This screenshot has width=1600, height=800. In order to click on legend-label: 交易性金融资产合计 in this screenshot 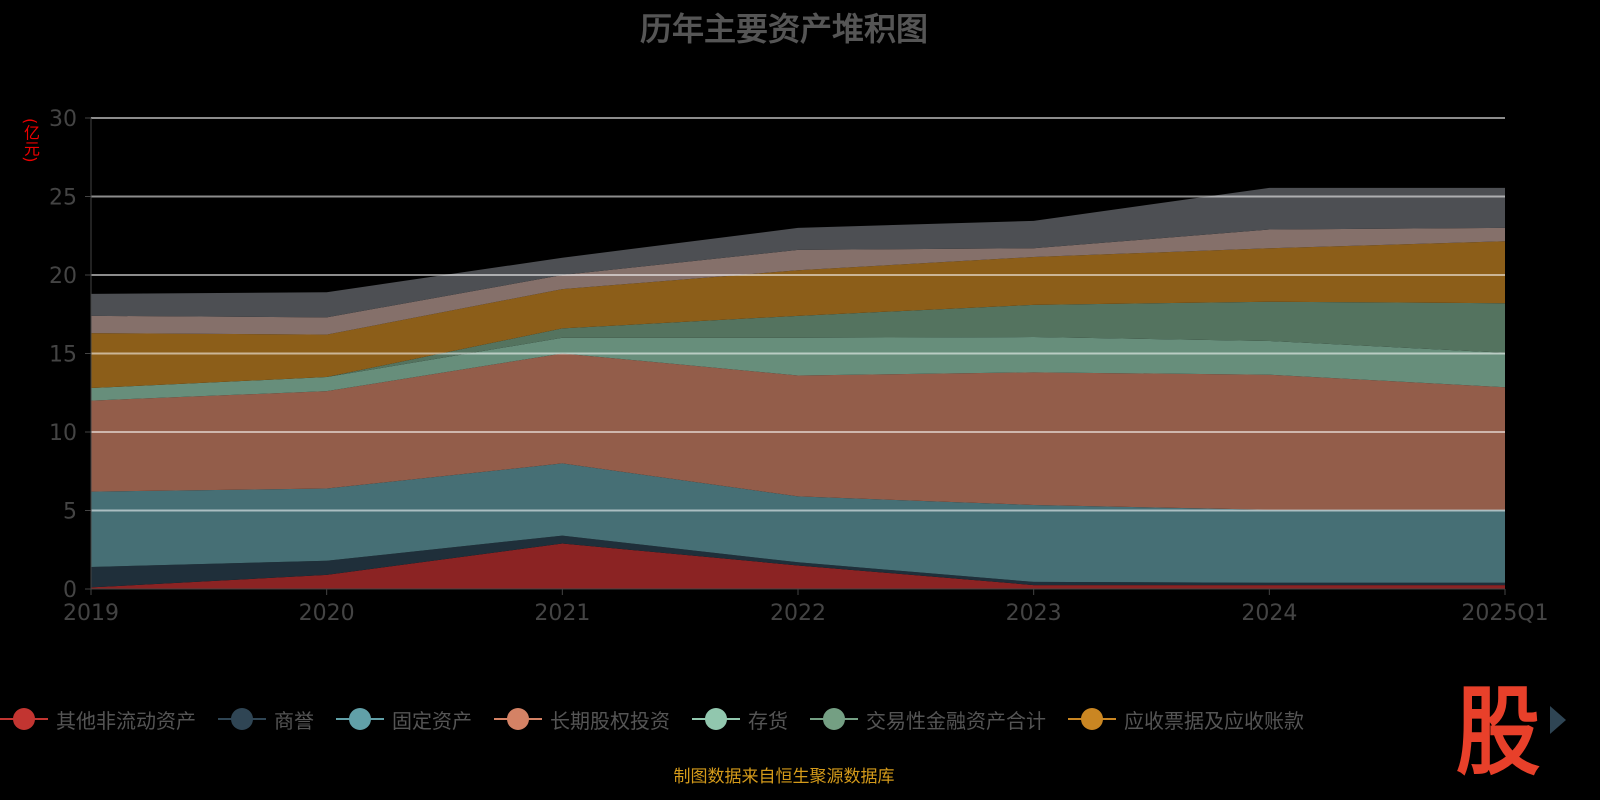, I will do `click(956, 720)`.